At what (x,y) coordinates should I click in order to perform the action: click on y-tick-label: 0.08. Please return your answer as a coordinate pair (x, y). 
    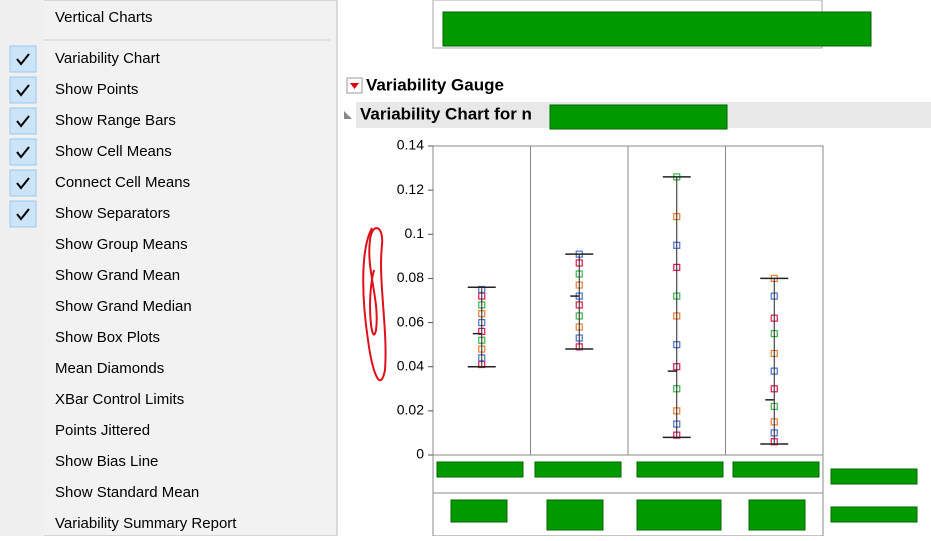
    Looking at the image, I should click on (410, 277).